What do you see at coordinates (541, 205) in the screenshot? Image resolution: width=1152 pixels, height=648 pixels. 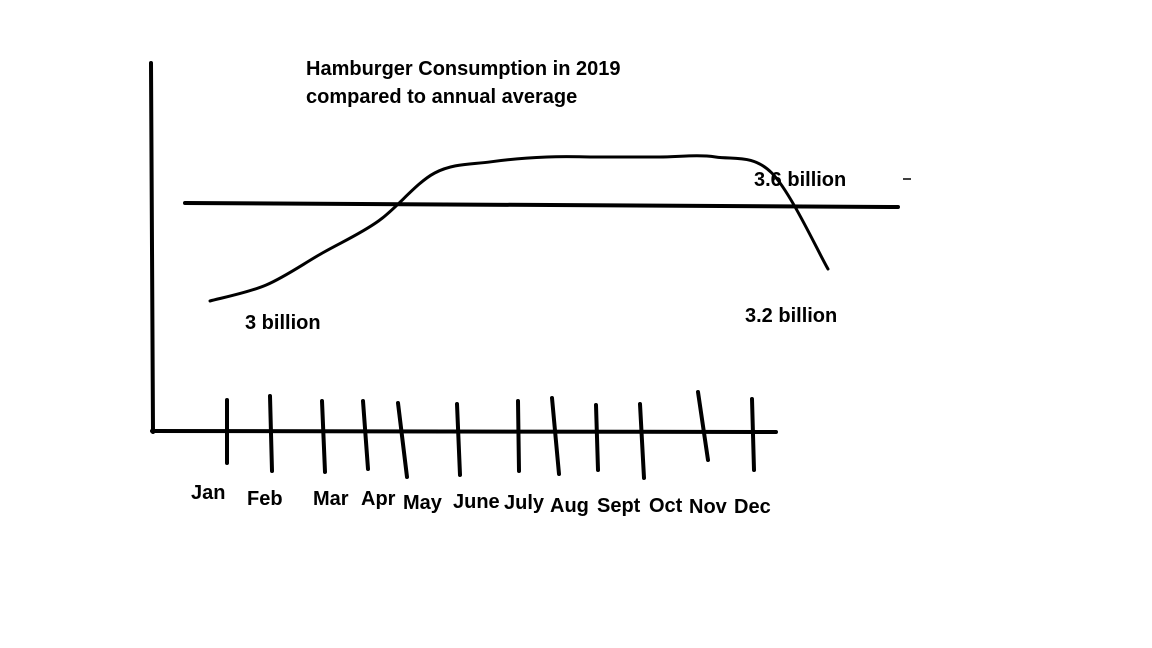 I see `average-reference-line` at bounding box center [541, 205].